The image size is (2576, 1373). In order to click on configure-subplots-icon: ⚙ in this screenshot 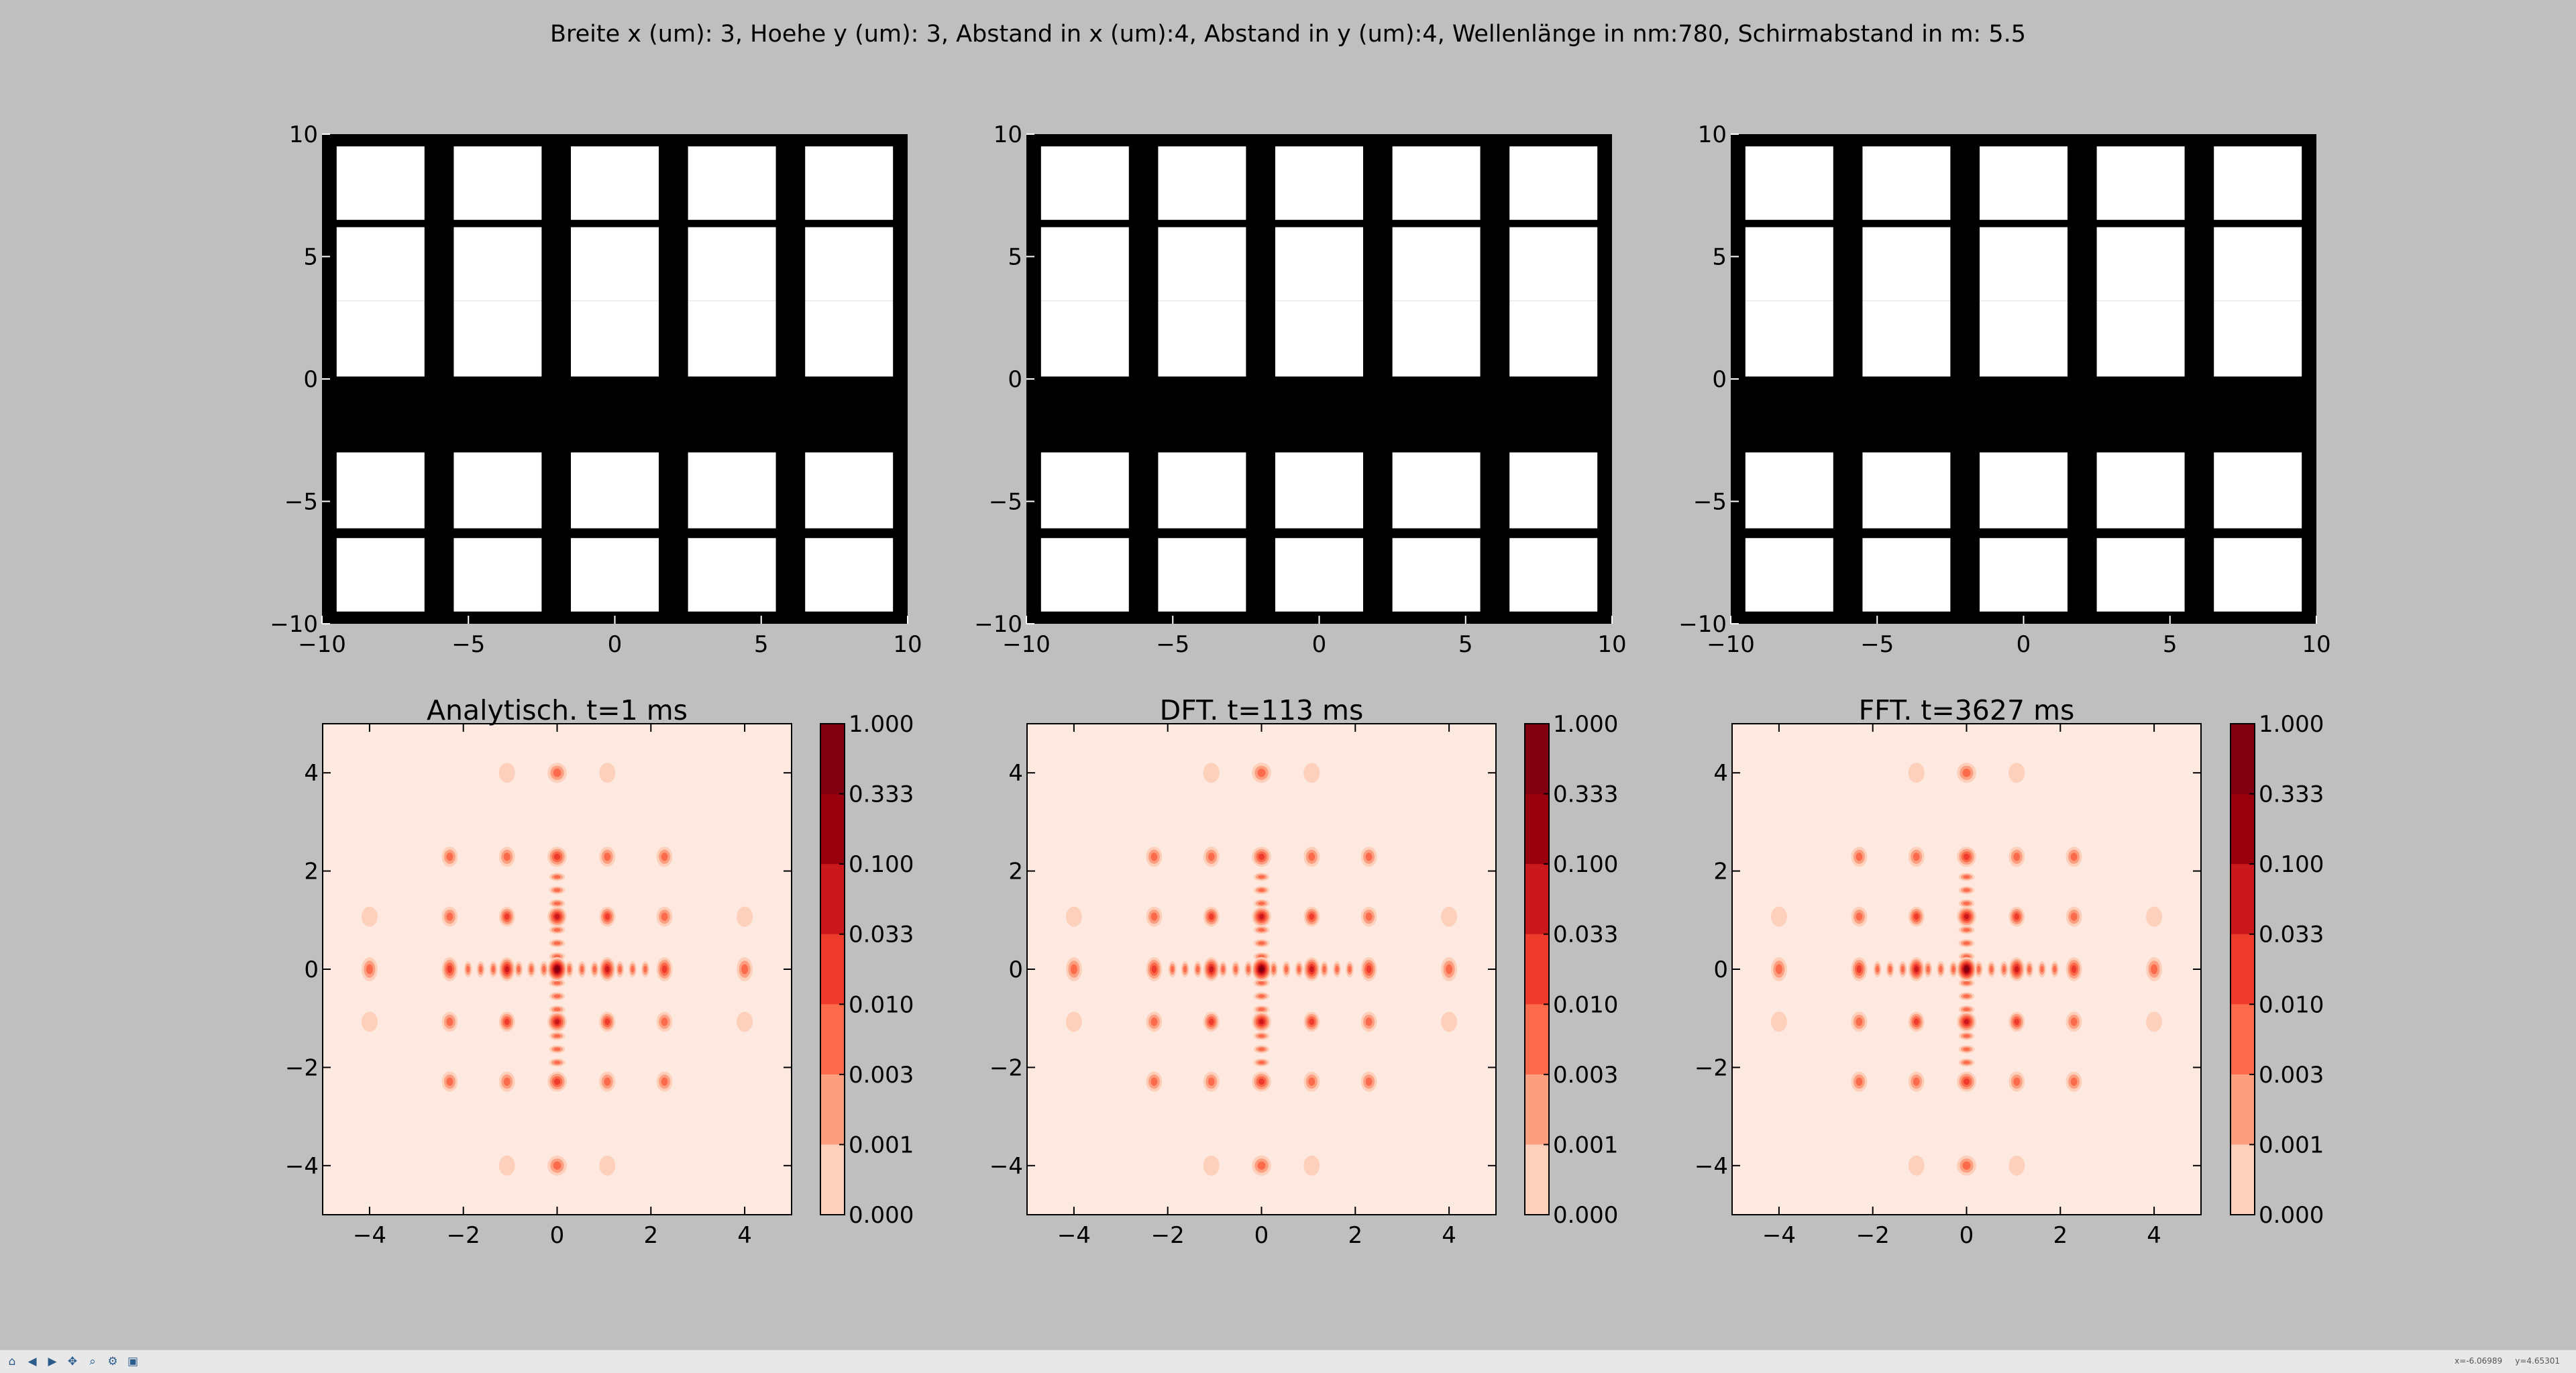, I will do `click(112, 1361)`.